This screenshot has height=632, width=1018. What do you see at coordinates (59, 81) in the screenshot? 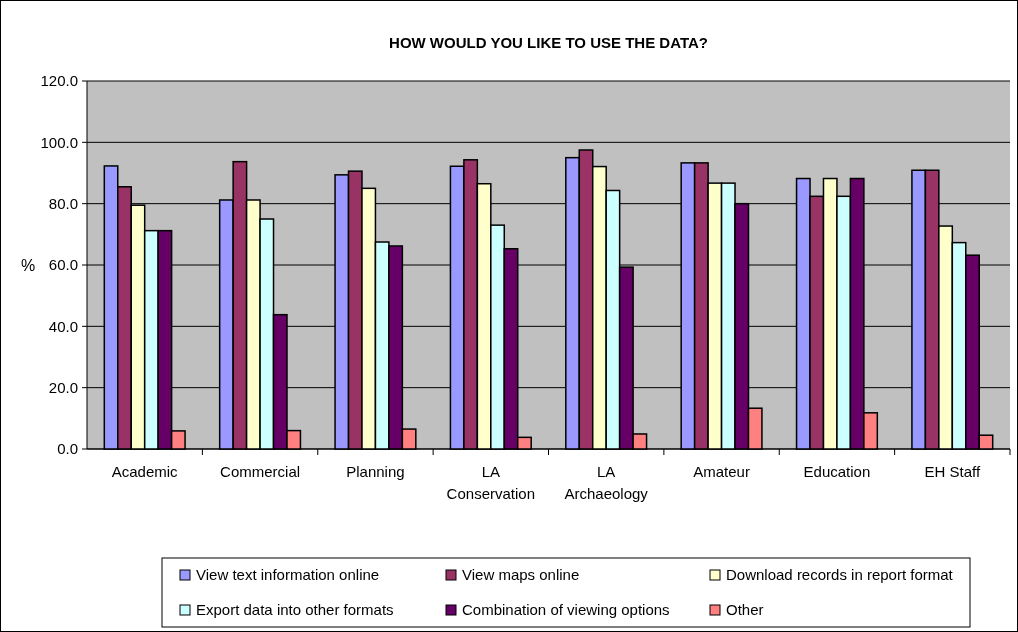
I see `y-tick-label: 120.0` at bounding box center [59, 81].